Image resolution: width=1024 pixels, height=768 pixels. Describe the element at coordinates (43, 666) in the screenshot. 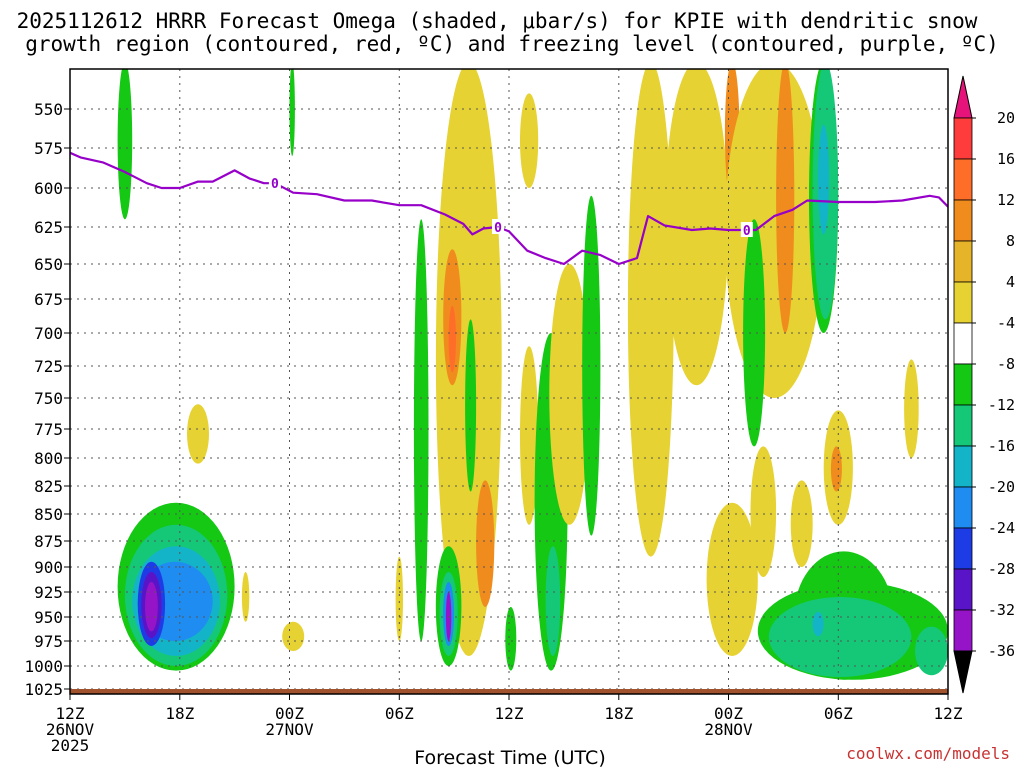

I see `y-tick-label-1000: 1000` at that location.